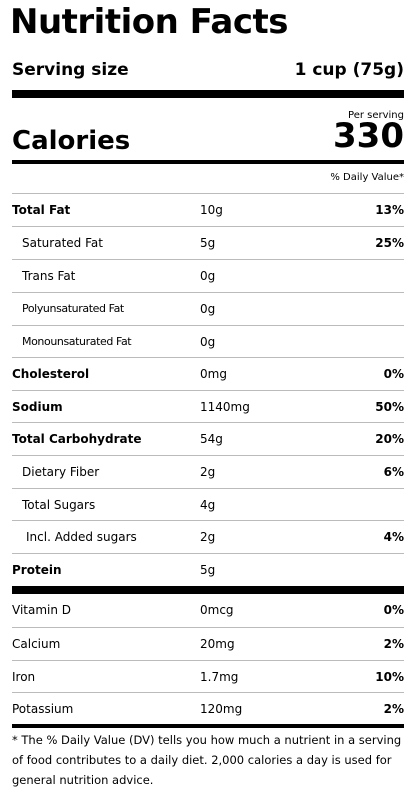 The width and height of the screenshot is (416, 799). What do you see at coordinates (208, 94) in the screenshot?
I see `thick-divider-top` at bounding box center [208, 94].